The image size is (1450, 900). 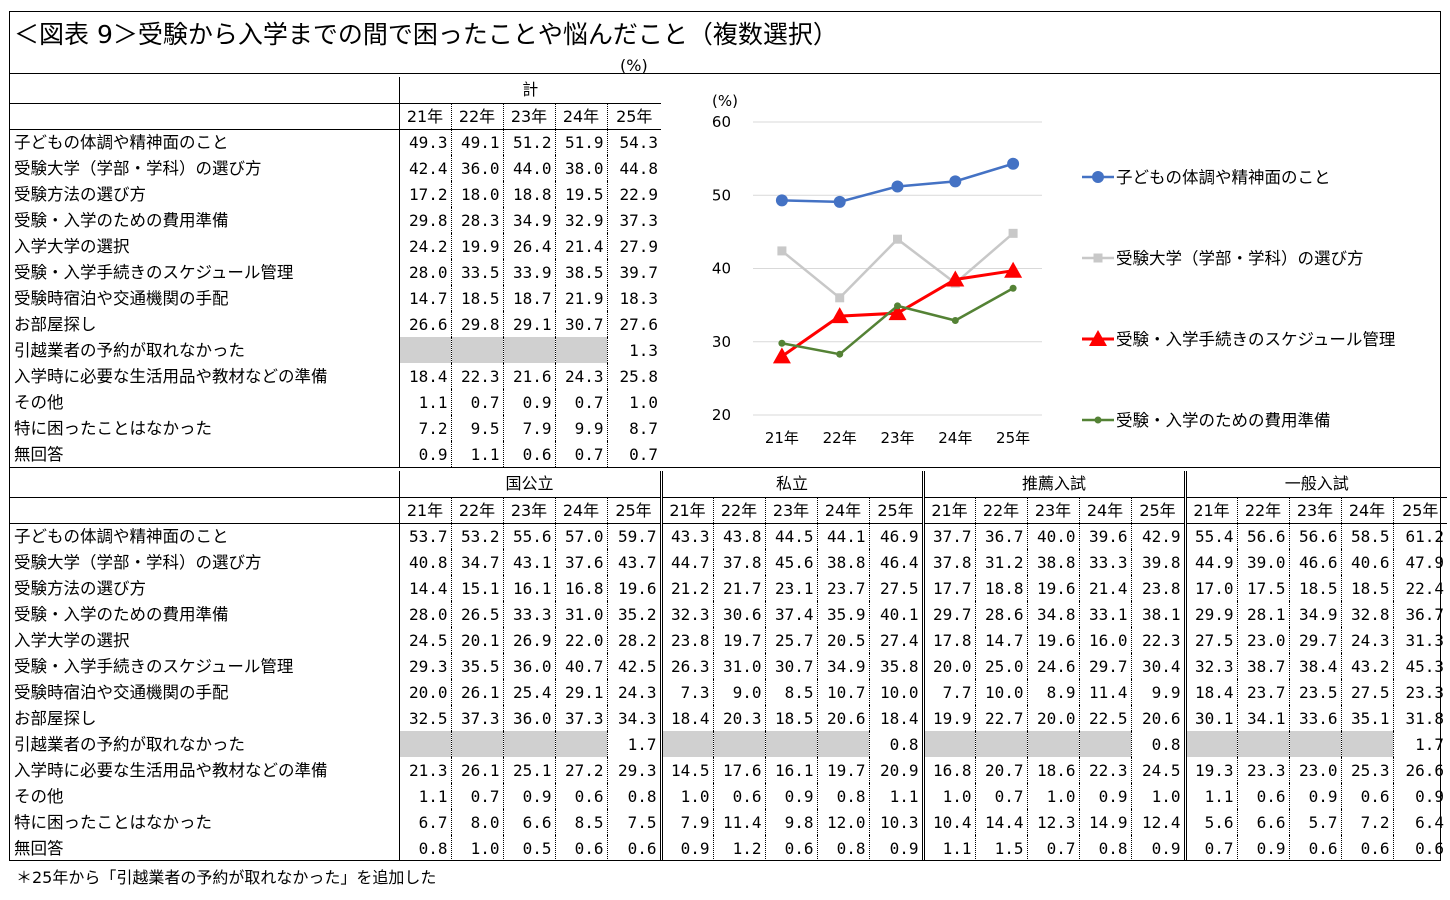 I want to click on table-row: 受験大学（学部・学科）の選び方 42.4 36.0 44.0 38.0 44.8, so click(x=335, y=168).